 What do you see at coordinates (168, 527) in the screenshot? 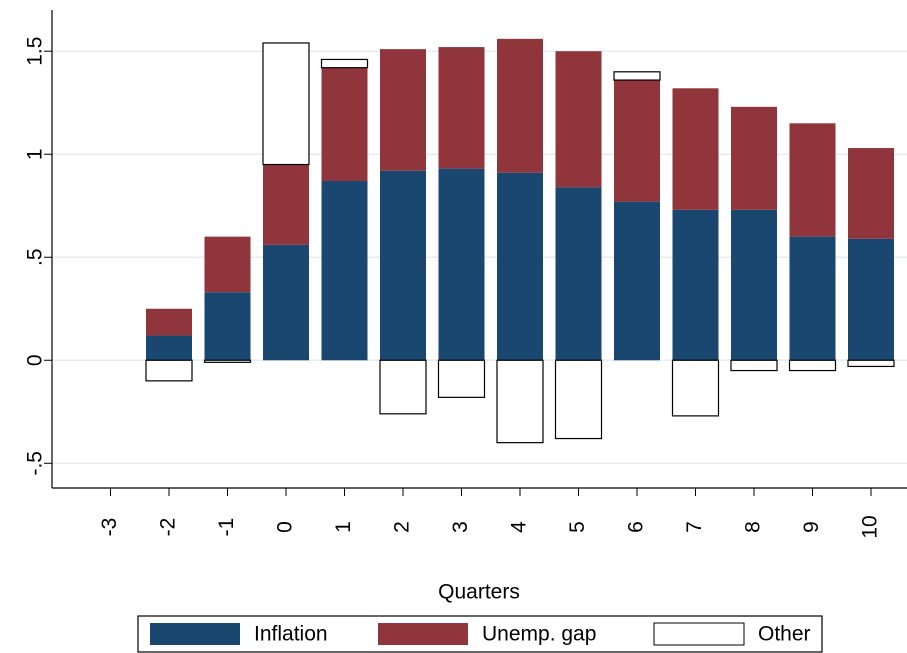
I see `x-tick-label: -2` at bounding box center [168, 527].